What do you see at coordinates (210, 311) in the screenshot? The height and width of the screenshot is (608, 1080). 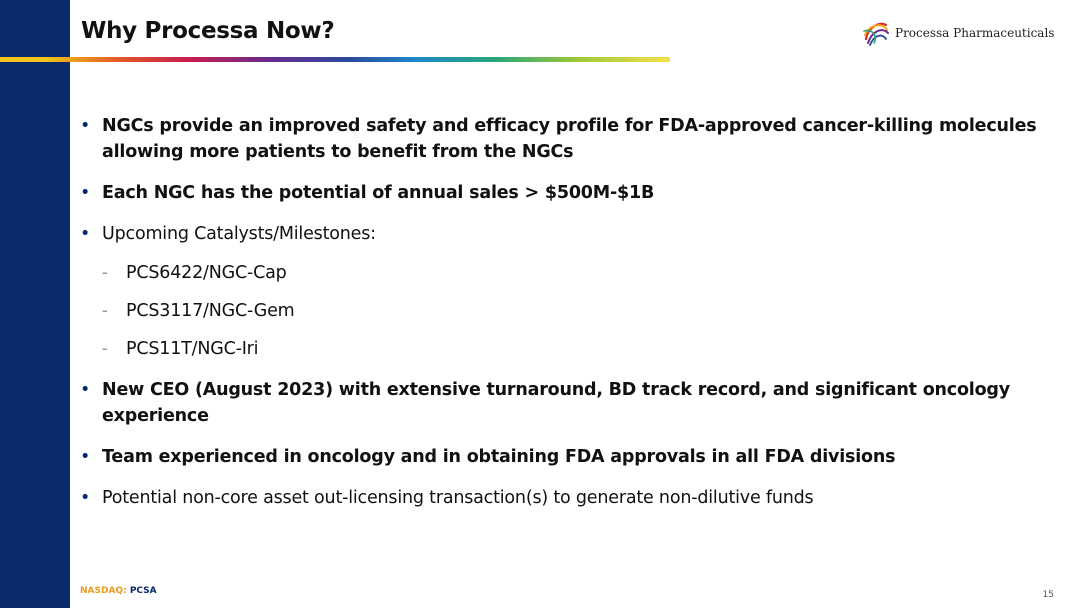 I see `milestone-text: PCS3117/NGC-Gem` at bounding box center [210, 311].